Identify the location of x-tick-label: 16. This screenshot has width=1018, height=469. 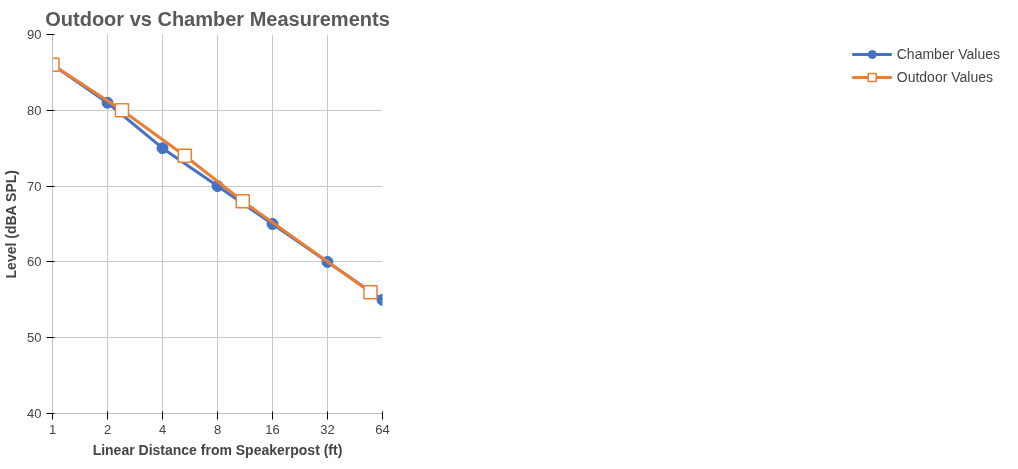
(272, 429).